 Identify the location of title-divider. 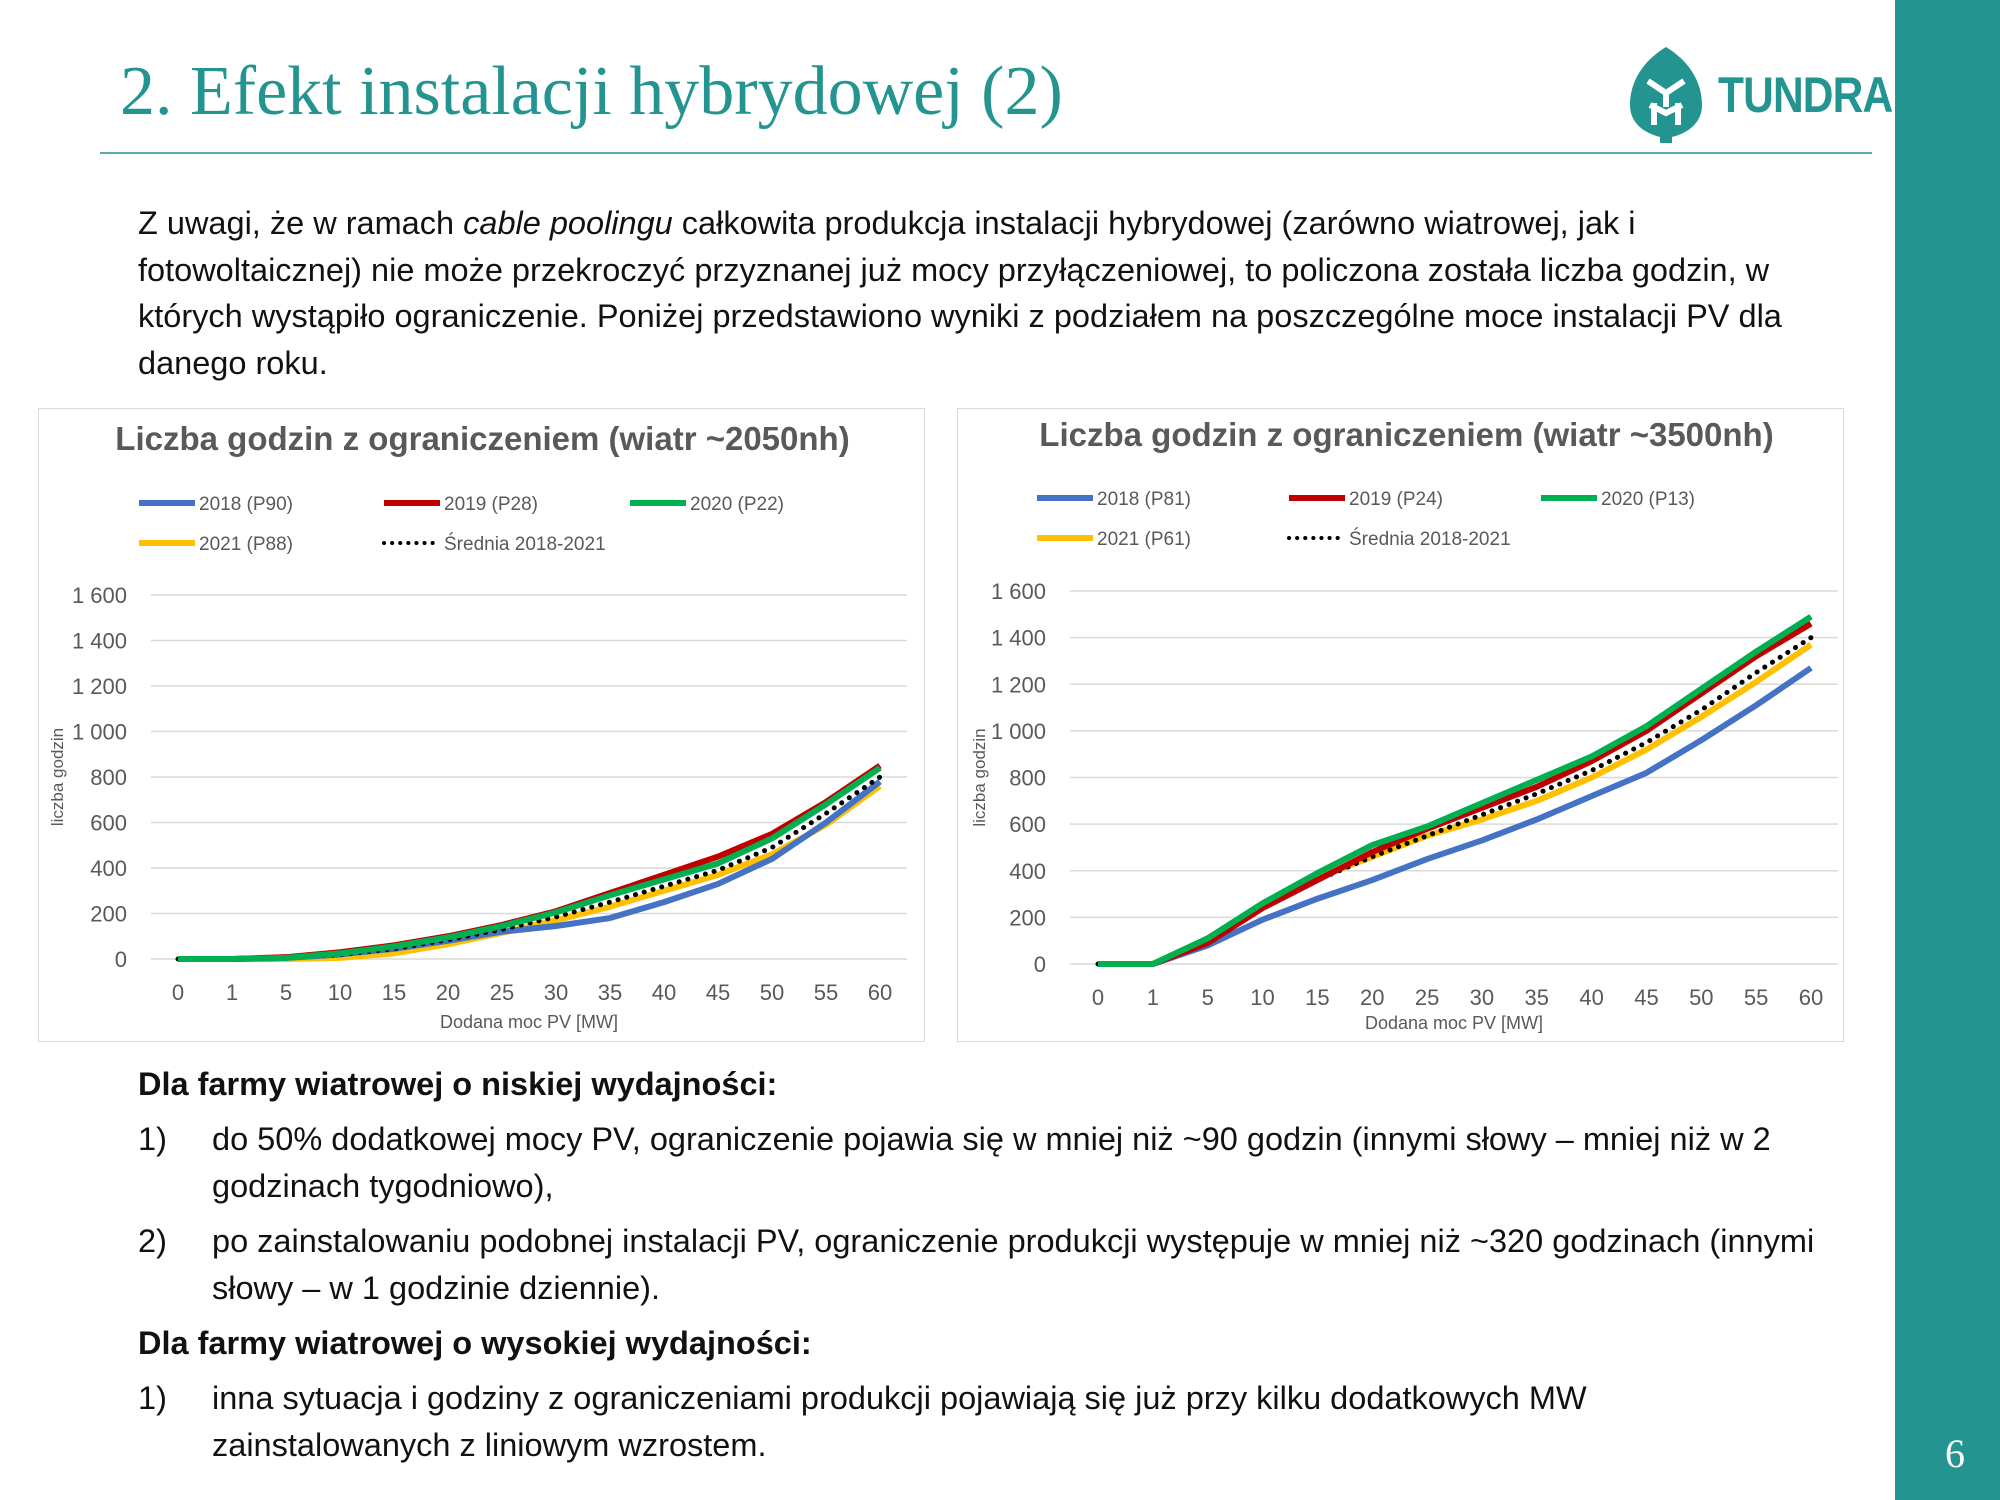
(986, 153).